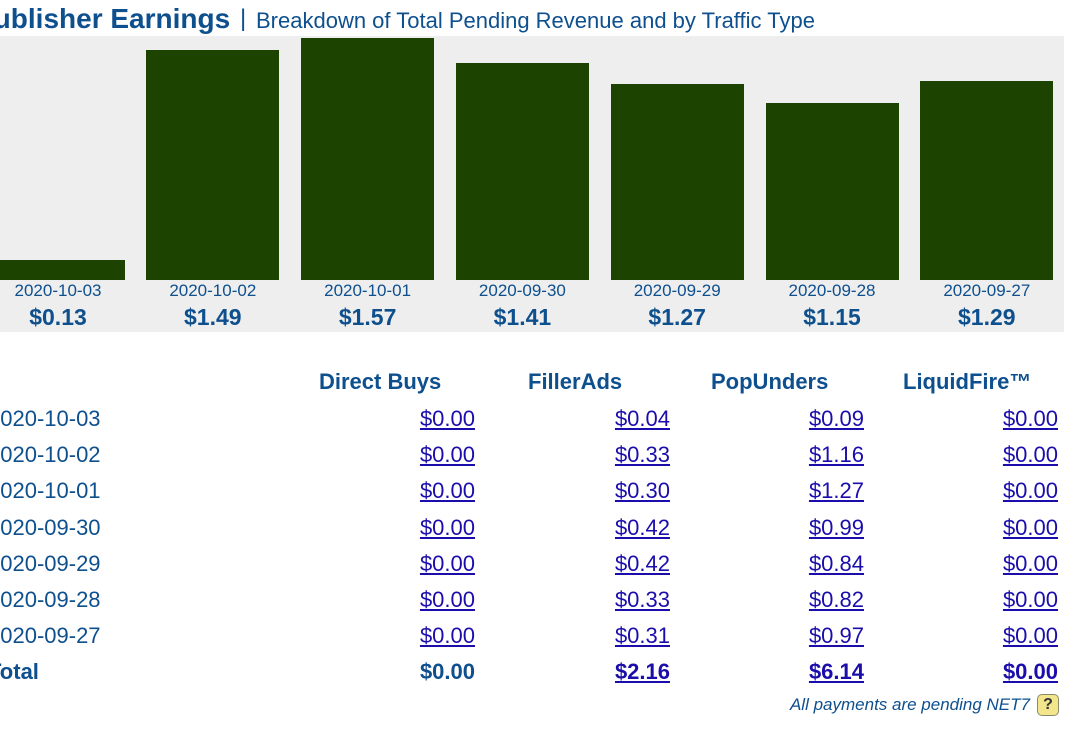 The height and width of the screenshot is (733, 1080). What do you see at coordinates (909, 704) in the screenshot?
I see `payment-note: All payments are pending NET7` at bounding box center [909, 704].